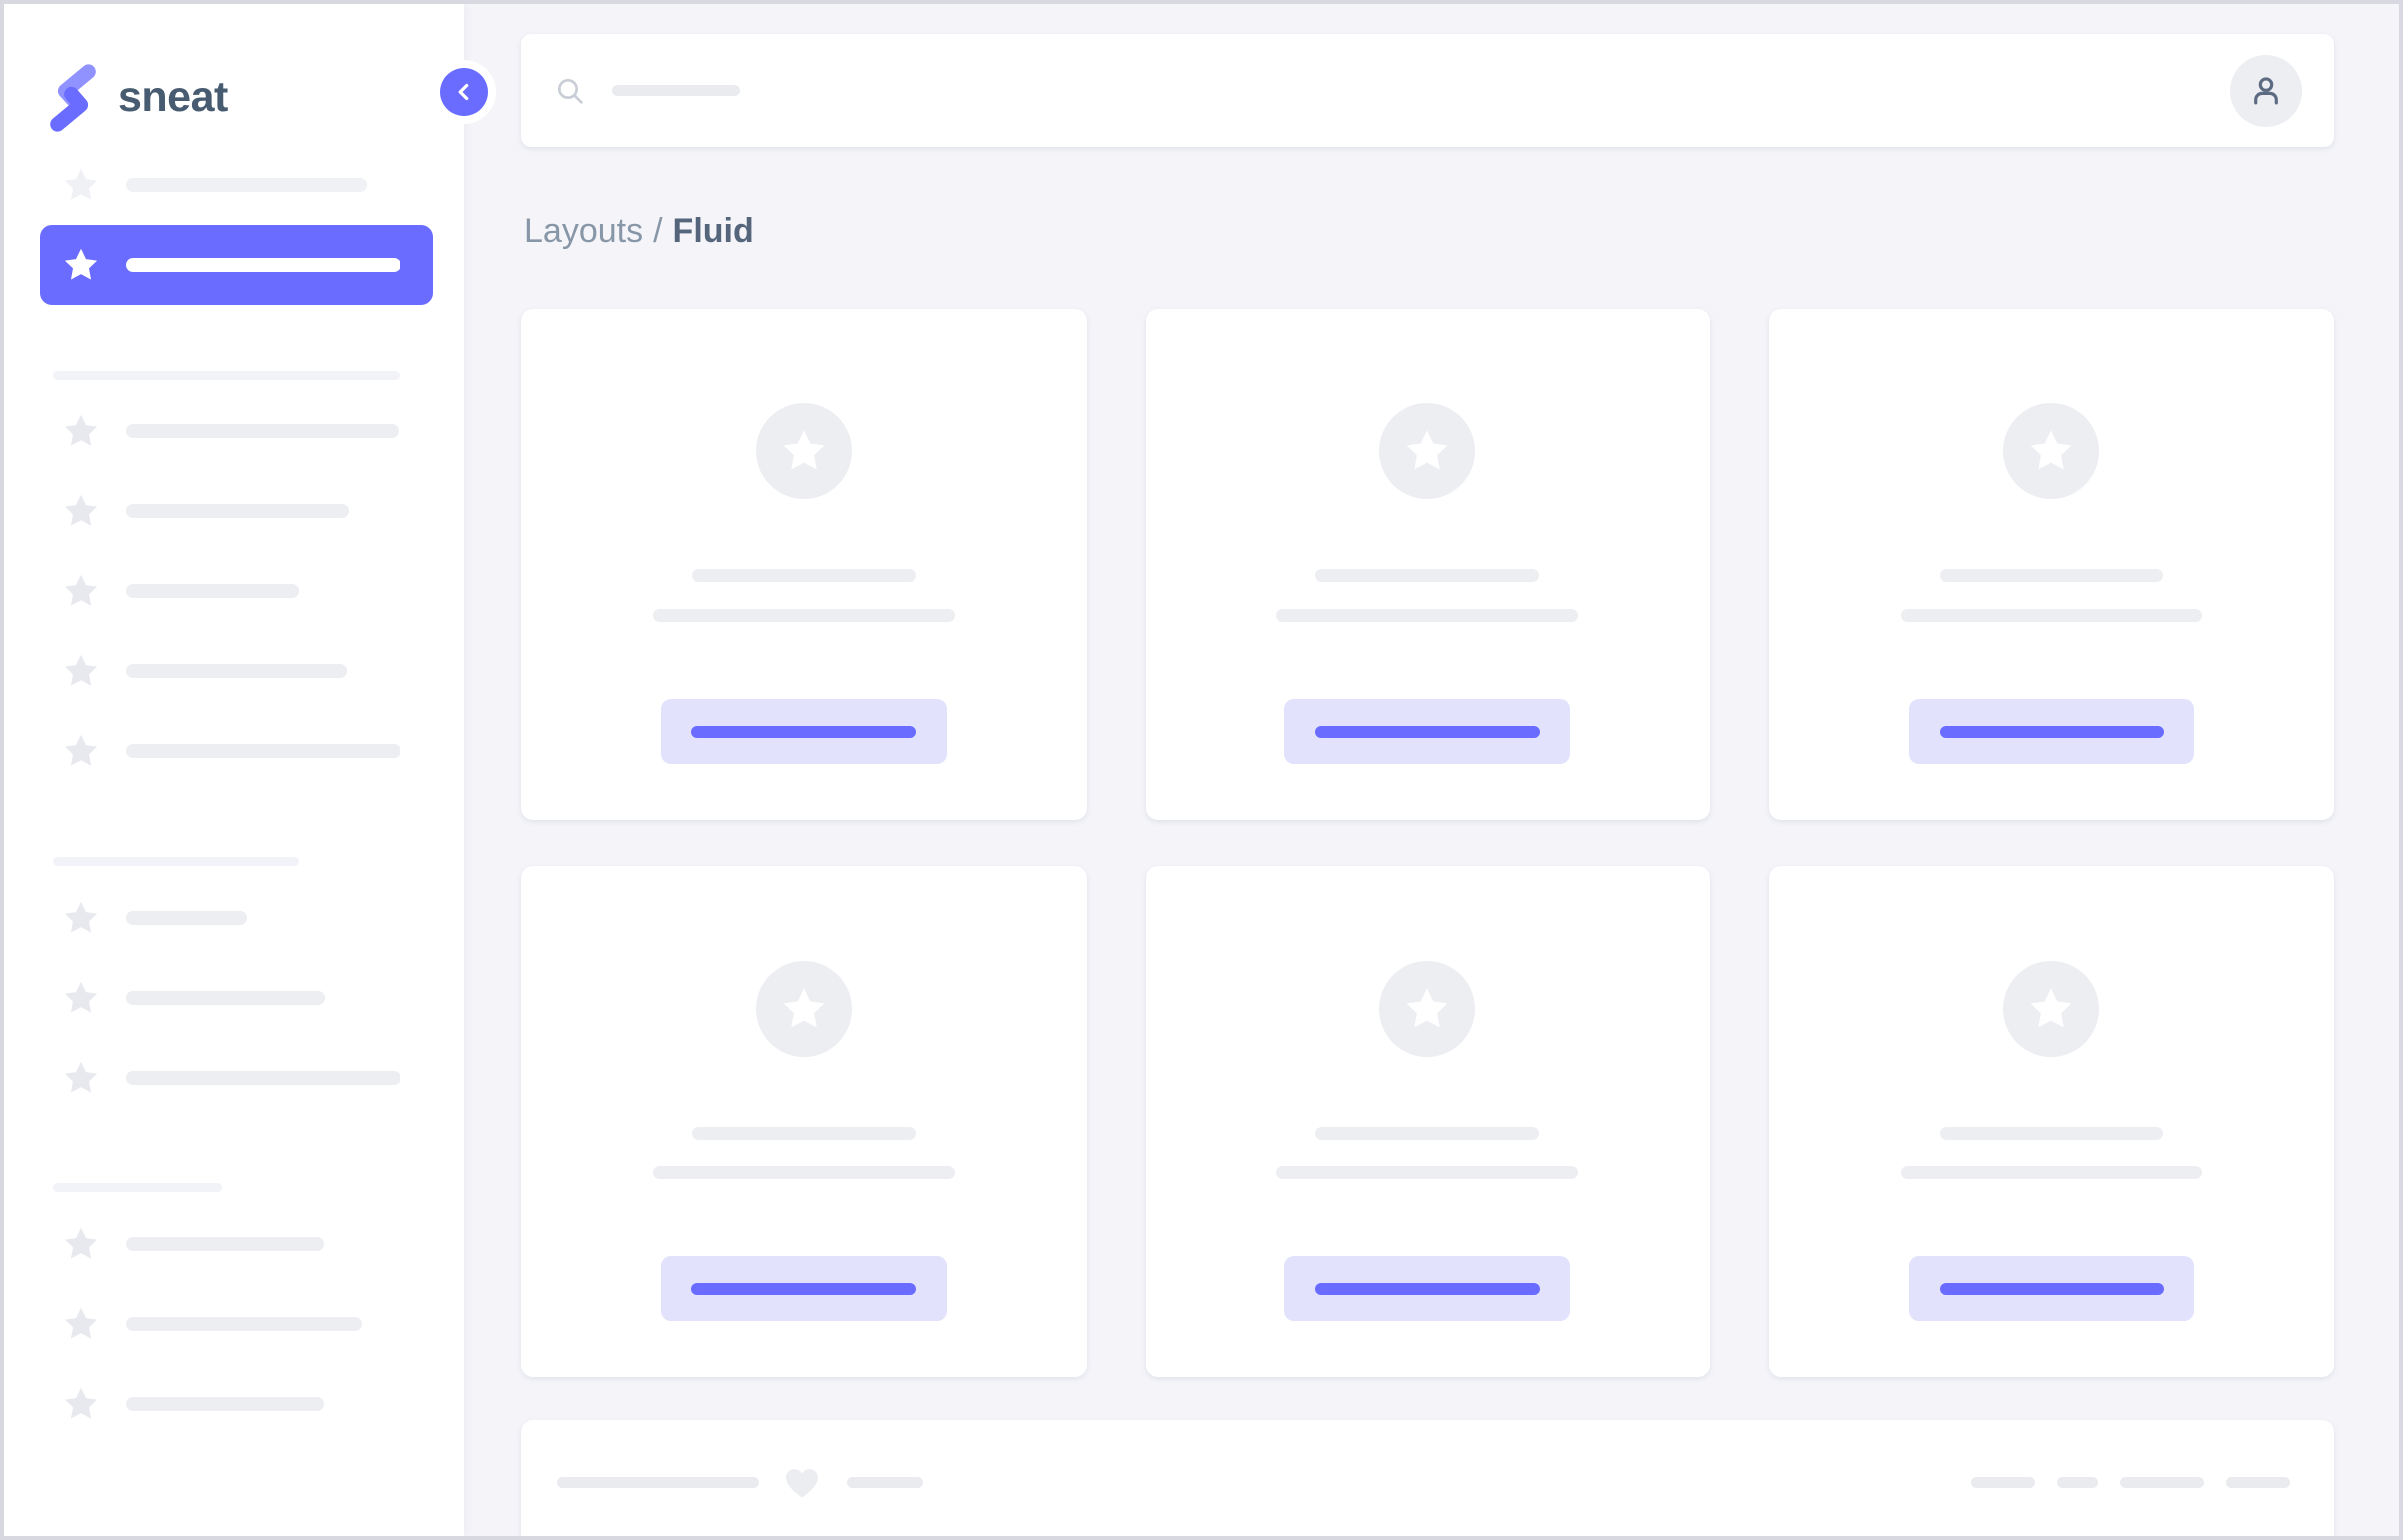 Image resolution: width=2403 pixels, height=1540 pixels. I want to click on bottom-card-pagination-placeholders, so click(2130, 1482).